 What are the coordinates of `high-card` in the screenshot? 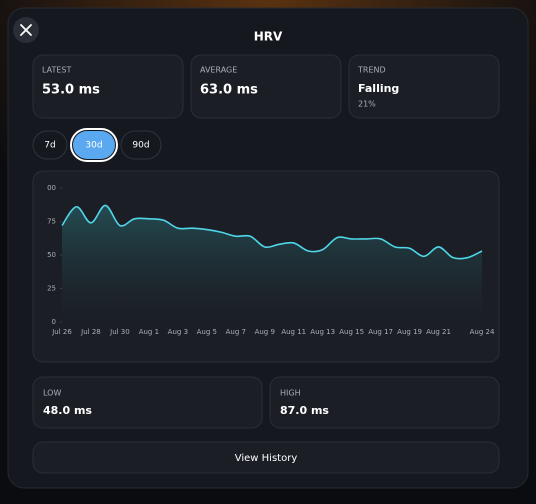 It's located at (384, 402).